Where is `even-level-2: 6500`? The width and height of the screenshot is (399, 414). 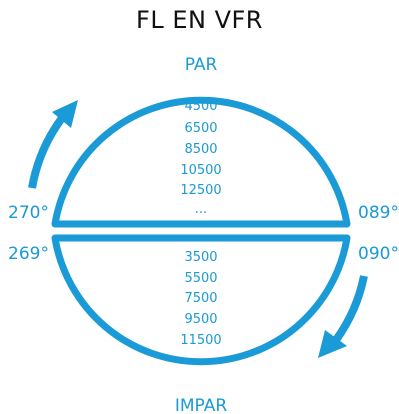
even-level-2: 6500 is located at coordinates (200, 128).